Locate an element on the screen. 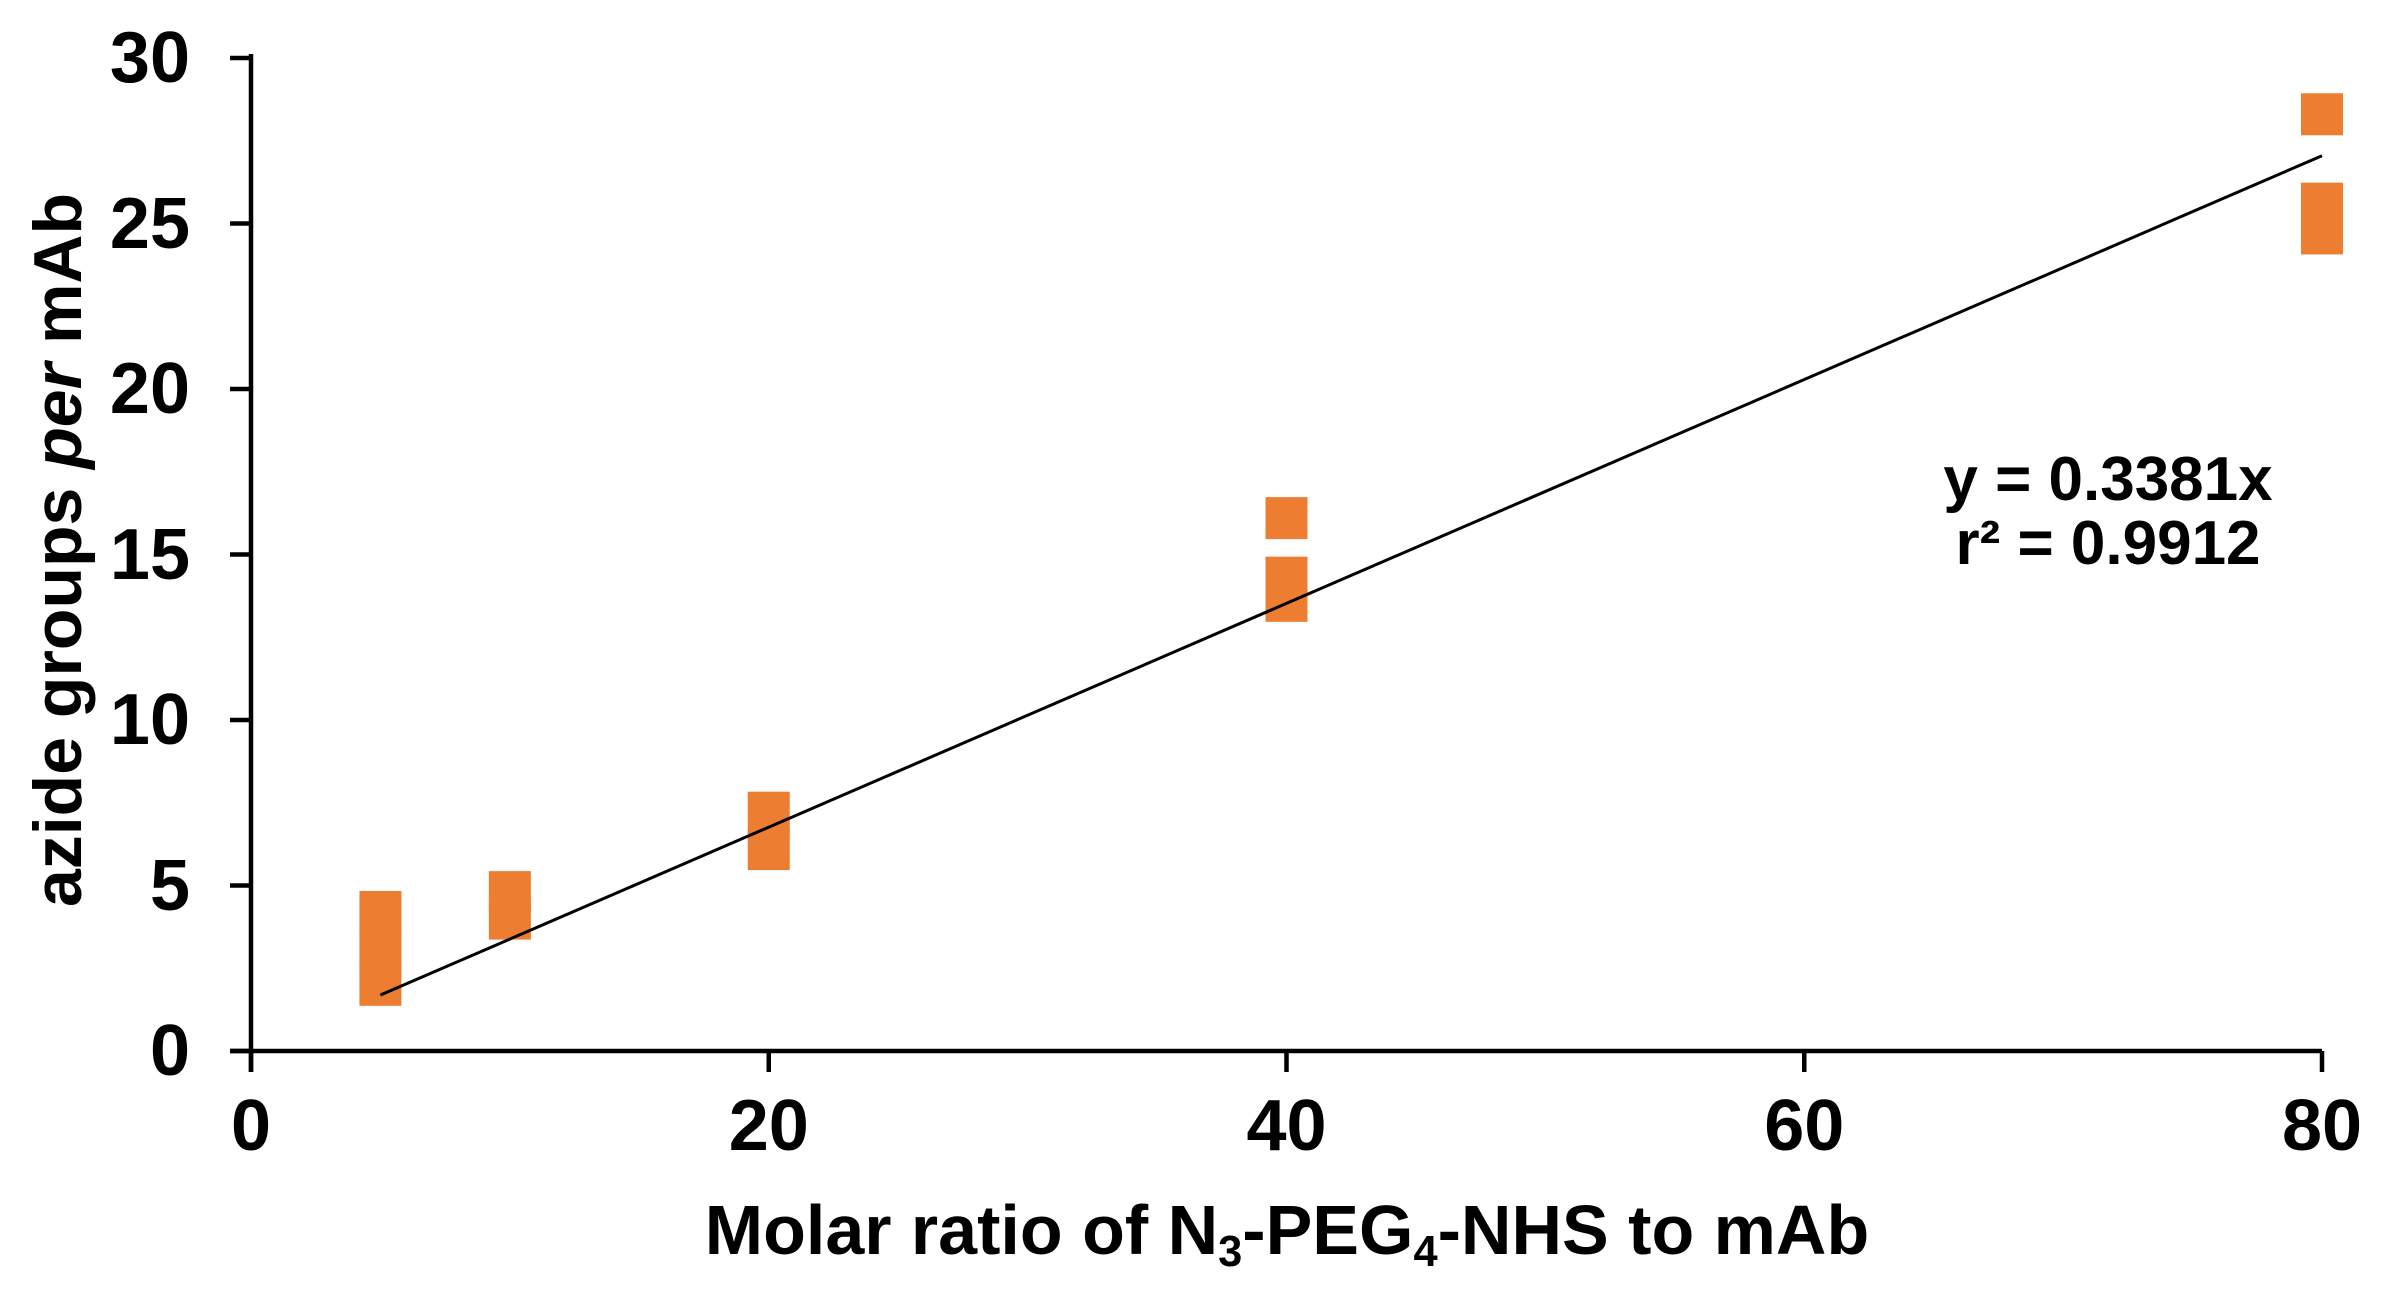 The width and height of the screenshot is (2387, 1296). axis-title-text: -NHS to mAb is located at coordinates (1653, 1230).